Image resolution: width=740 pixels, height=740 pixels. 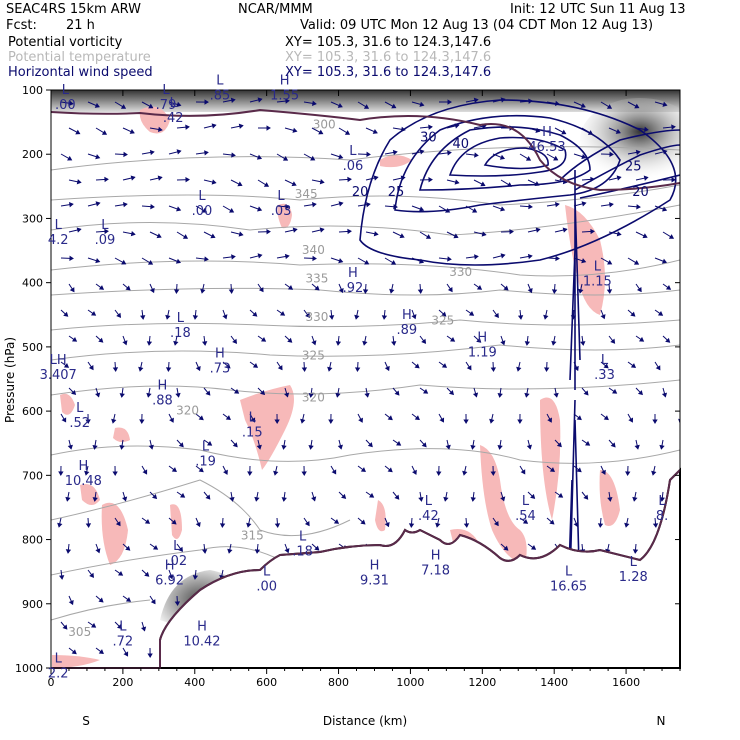 I want to click on pv-extremum-value: .73, so click(x=220, y=368).